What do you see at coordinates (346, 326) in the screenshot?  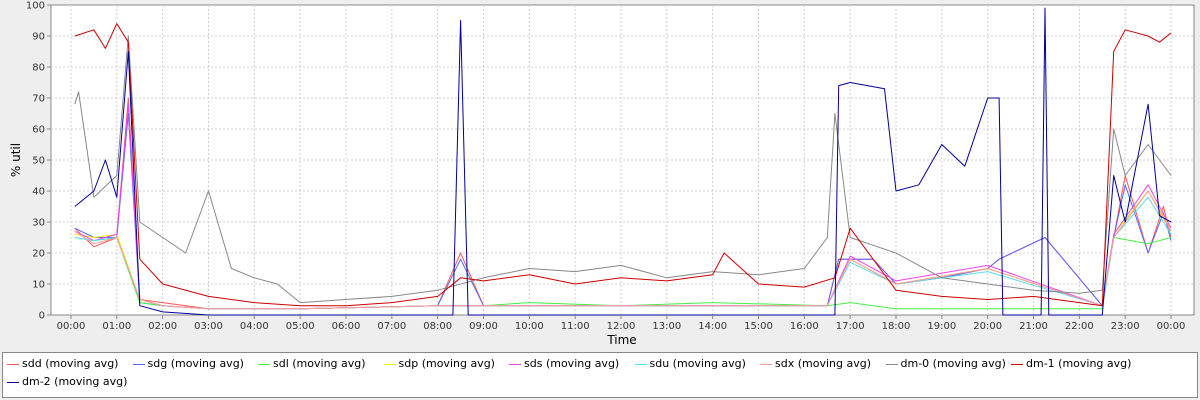 I see `x-tick-label: 06:00` at bounding box center [346, 326].